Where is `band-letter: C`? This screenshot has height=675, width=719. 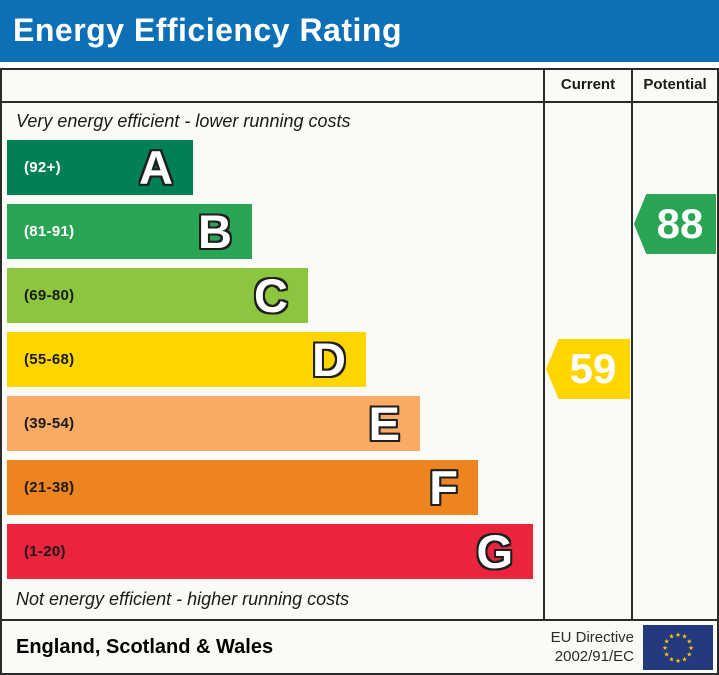
band-letter: C is located at coordinates (271, 295).